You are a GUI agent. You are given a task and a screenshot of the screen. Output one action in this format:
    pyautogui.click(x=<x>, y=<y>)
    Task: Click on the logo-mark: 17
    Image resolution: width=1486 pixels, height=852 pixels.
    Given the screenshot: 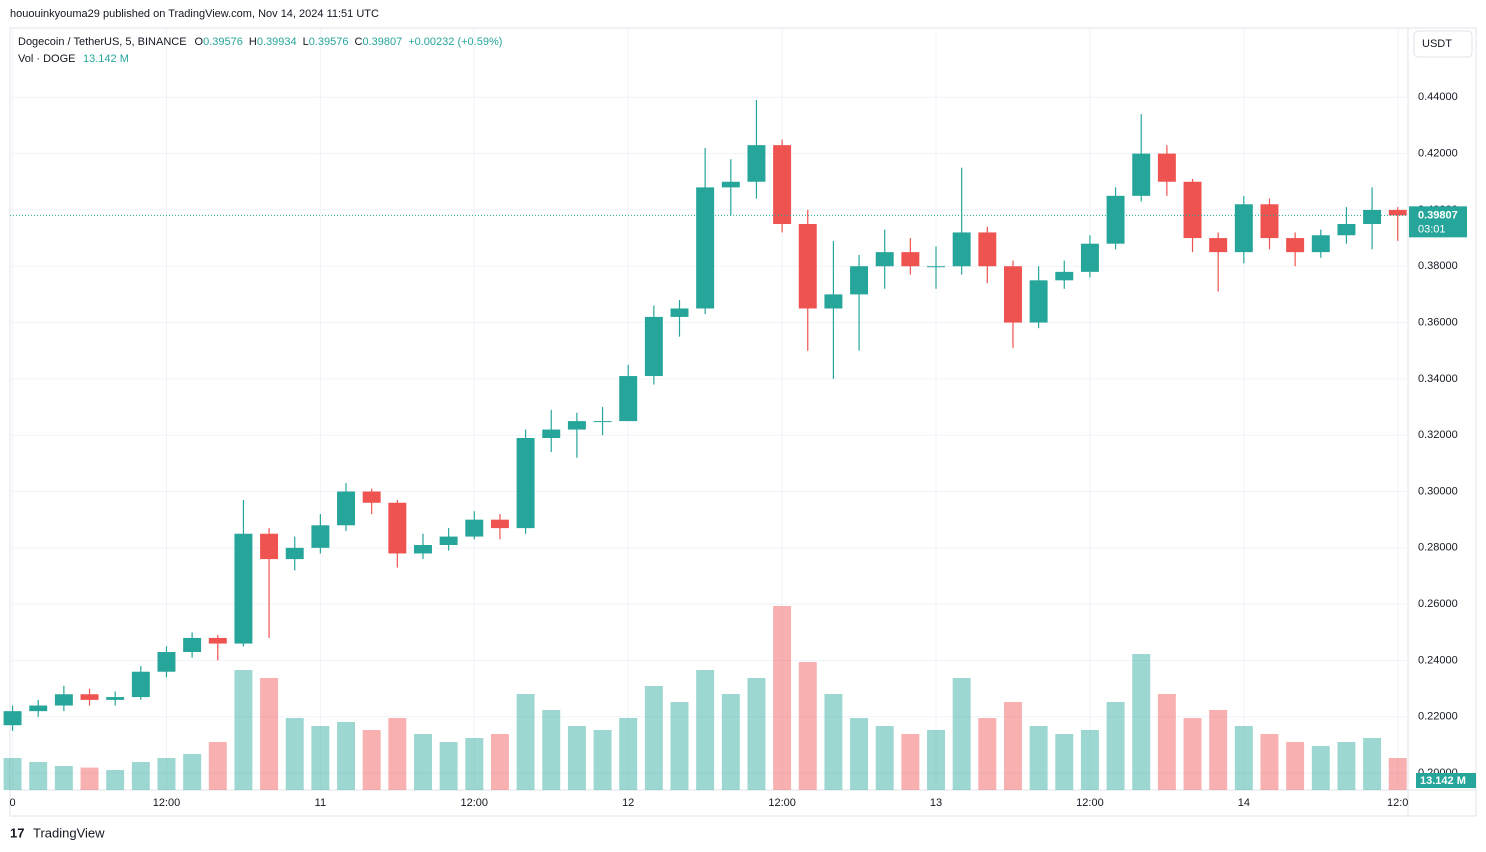 What is the action you would take?
    pyautogui.click(x=17, y=832)
    